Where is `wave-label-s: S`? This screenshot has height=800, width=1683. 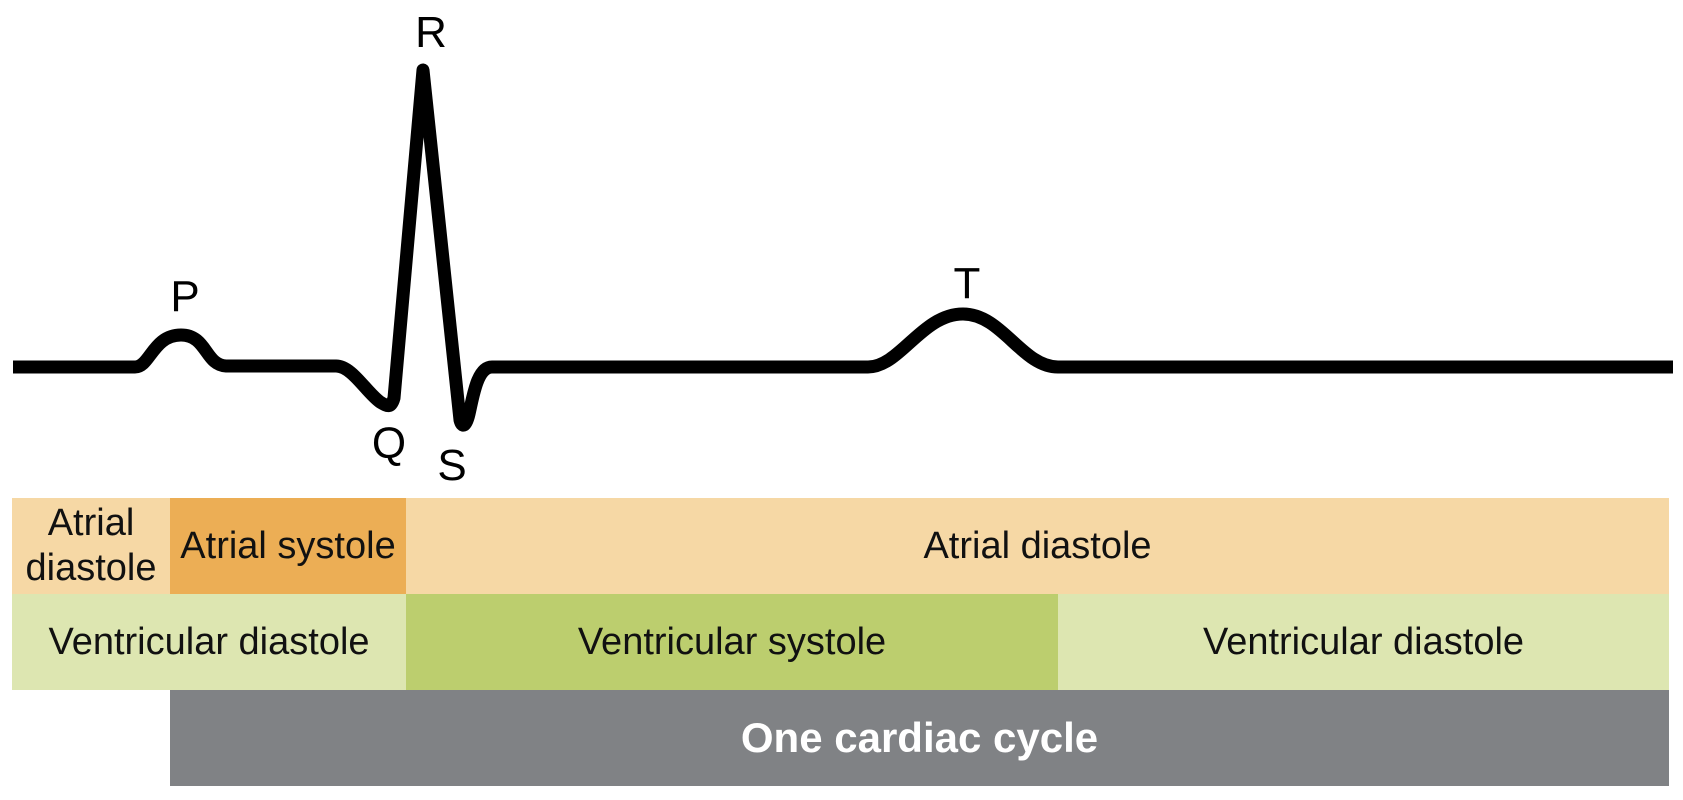 wave-label-s: S is located at coordinates (452, 465).